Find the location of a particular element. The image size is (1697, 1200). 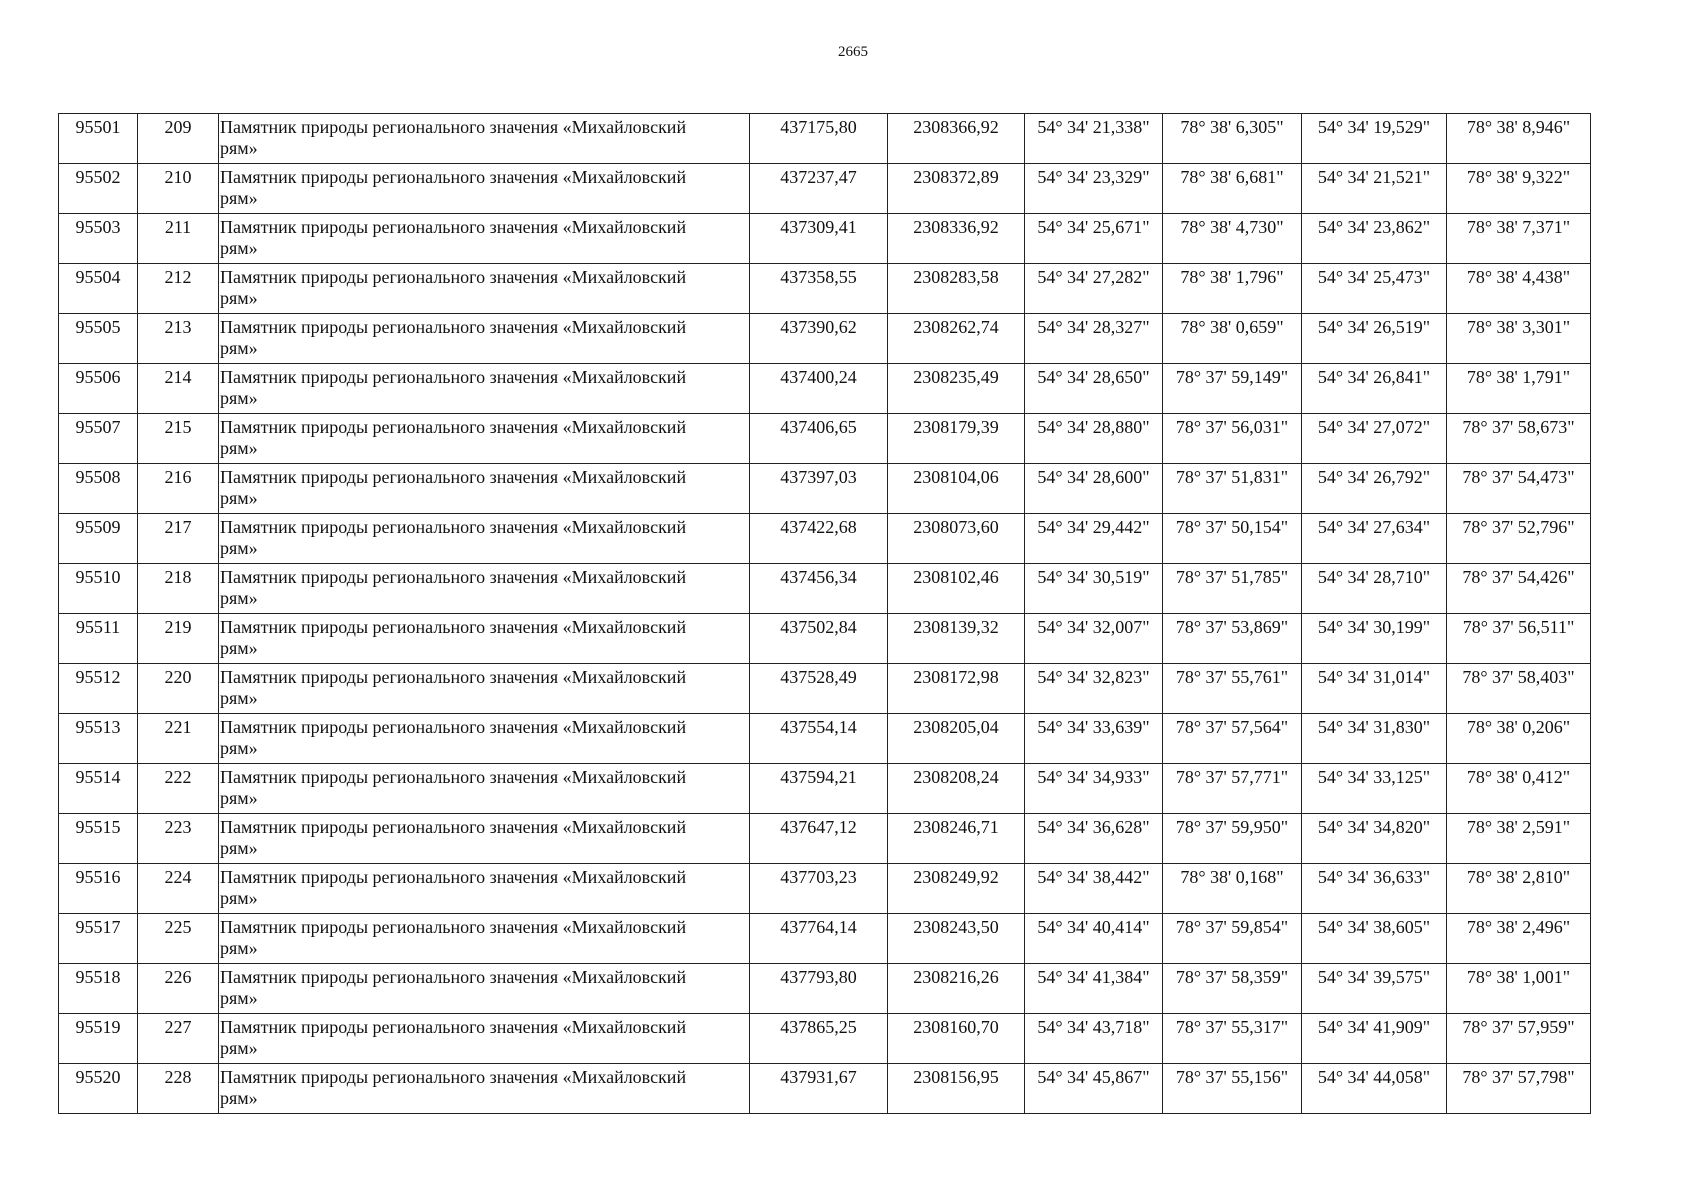

latitude-2-cell: 54° 34' 25,473" is located at coordinates (1374, 288).